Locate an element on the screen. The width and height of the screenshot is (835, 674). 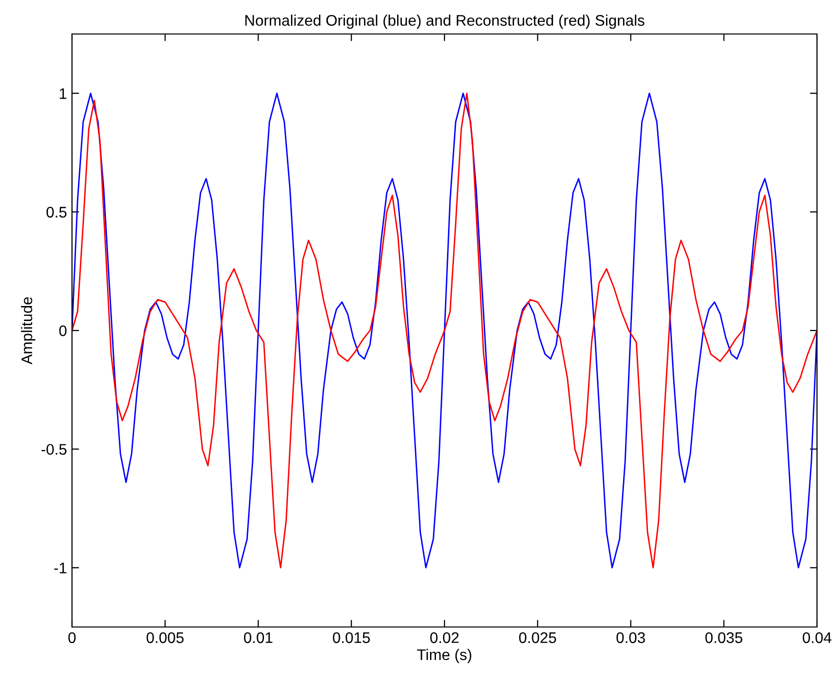
x-tick-label: 0.005 is located at coordinates (165, 638).